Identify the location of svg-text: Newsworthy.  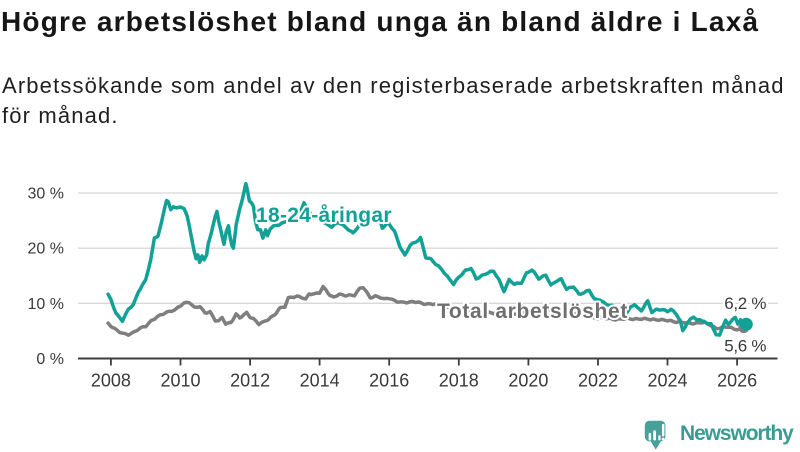
(737, 433).